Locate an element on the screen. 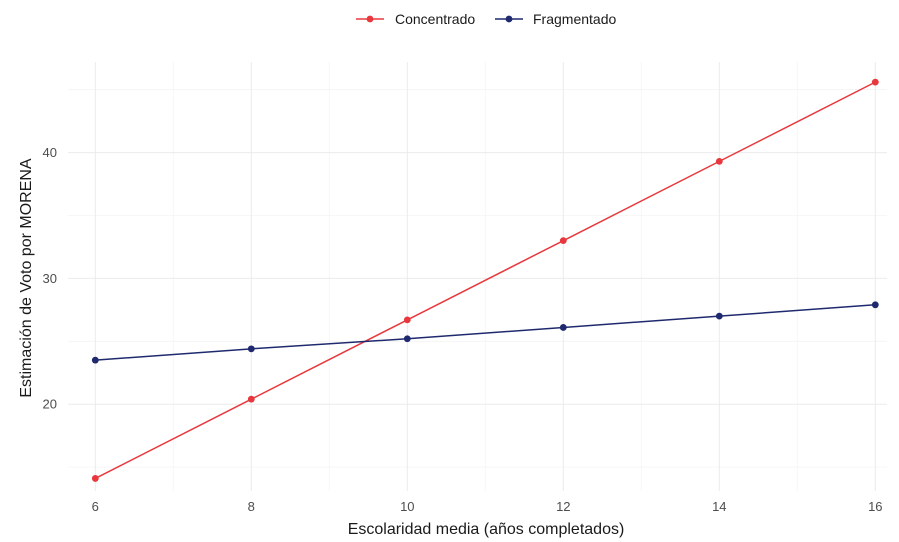 The image size is (899, 542). legend: Concentrado Fragmentado is located at coordinates (486, 19).